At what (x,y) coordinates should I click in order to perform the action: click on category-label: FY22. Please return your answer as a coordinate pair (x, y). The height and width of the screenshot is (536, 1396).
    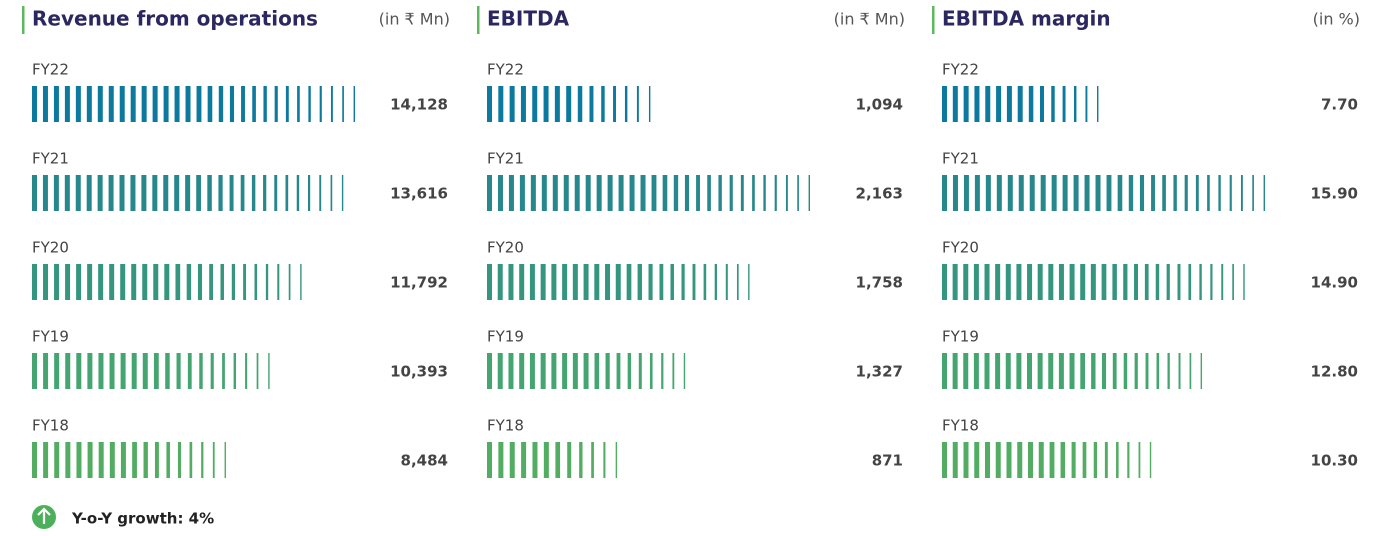
    Looking at the image, I should click on (960, 70).